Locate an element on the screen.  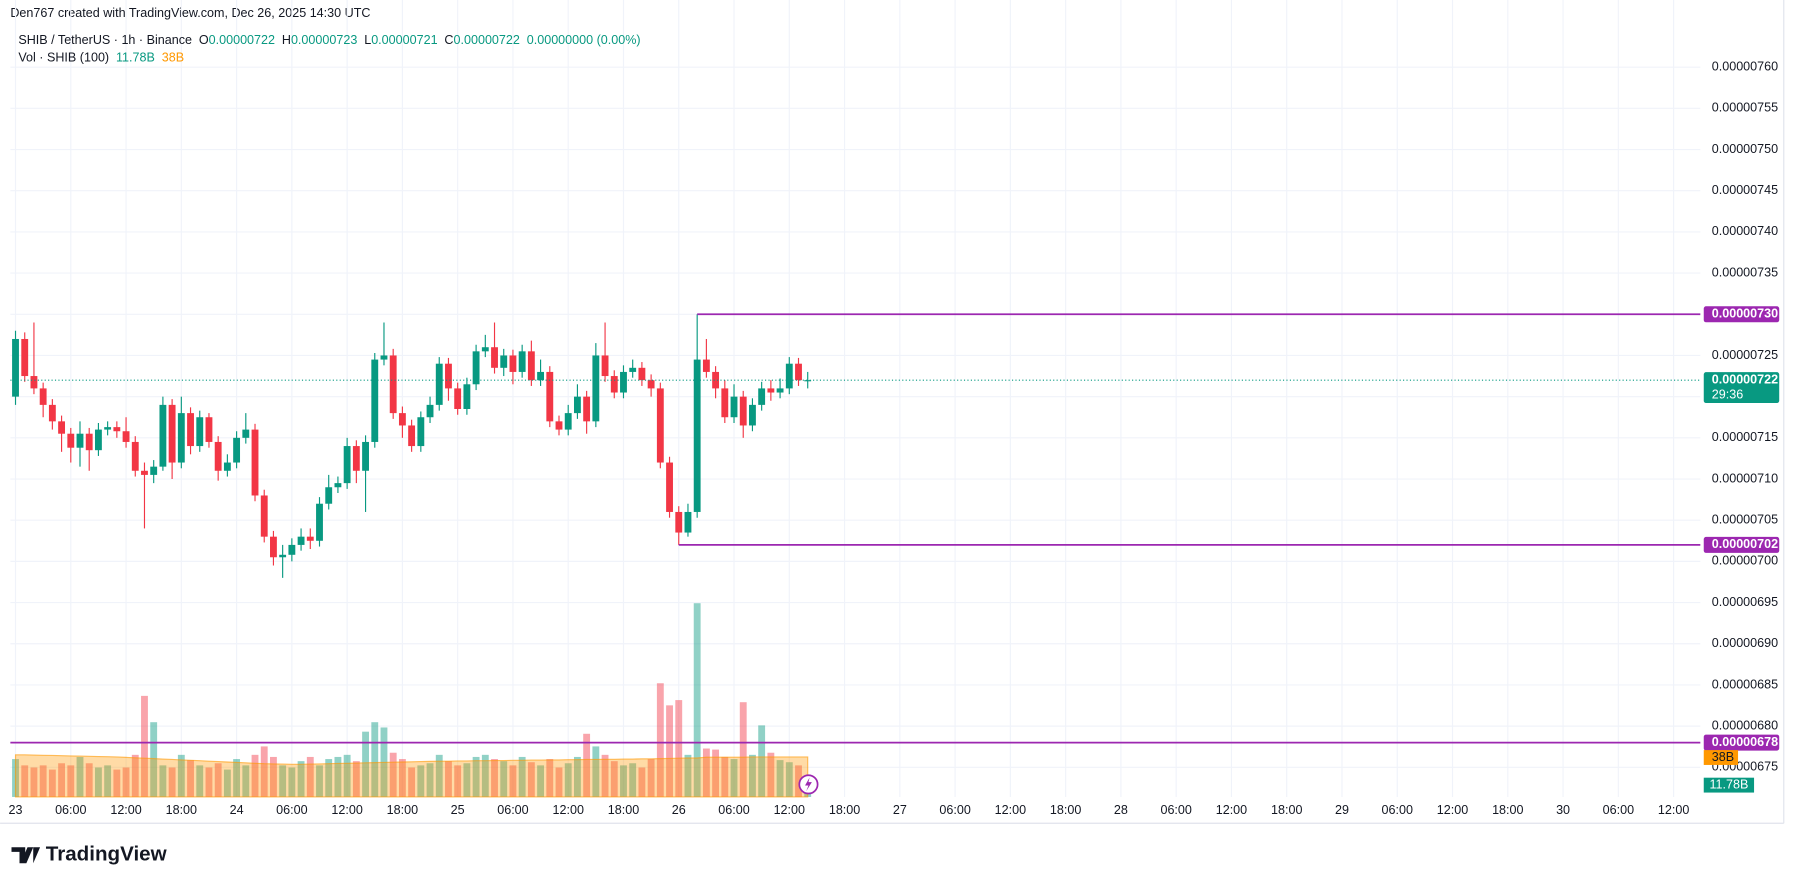
volume-ma-axis-label: 38B is located at coordinates (1723, 757).